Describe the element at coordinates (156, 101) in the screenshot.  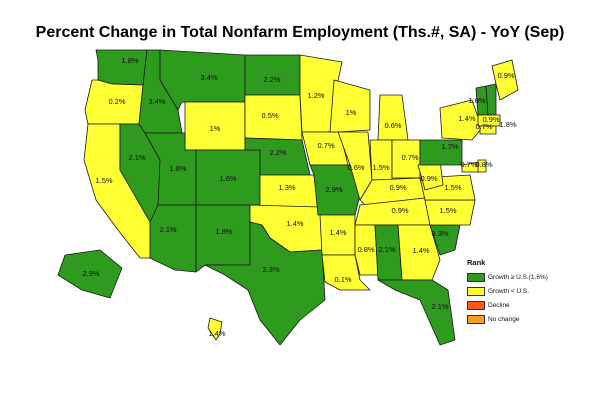
I see `state-value-label-id: 3.4%` at that location.